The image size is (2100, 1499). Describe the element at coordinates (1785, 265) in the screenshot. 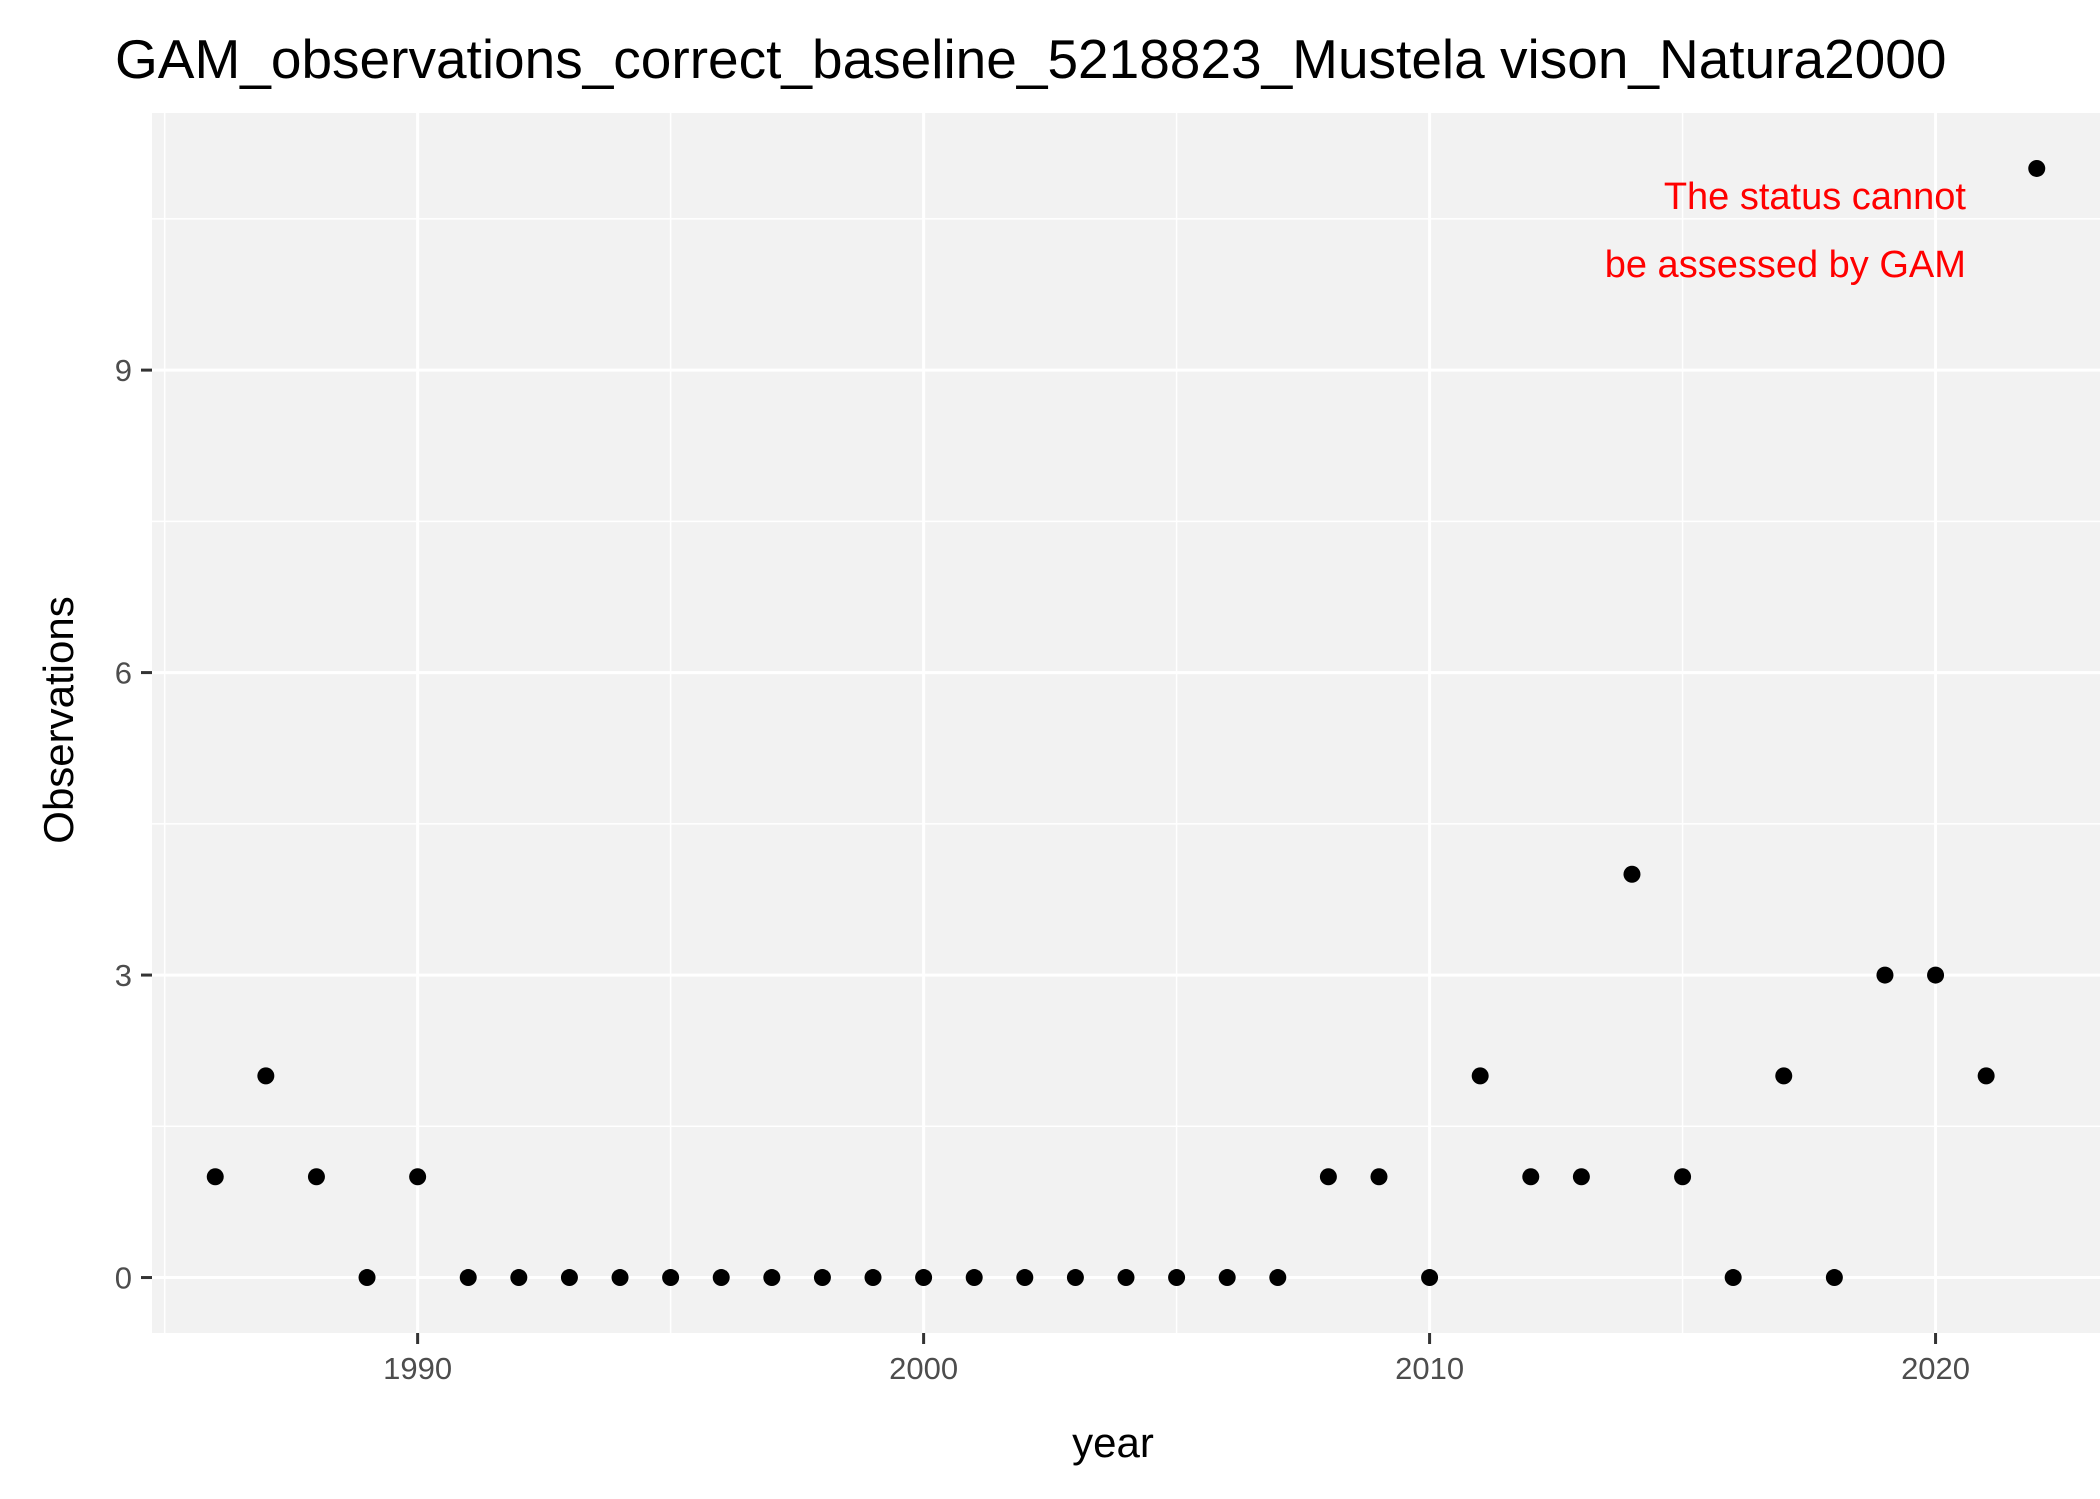

I see `annotation-line: be assessed by GAM` at that location.